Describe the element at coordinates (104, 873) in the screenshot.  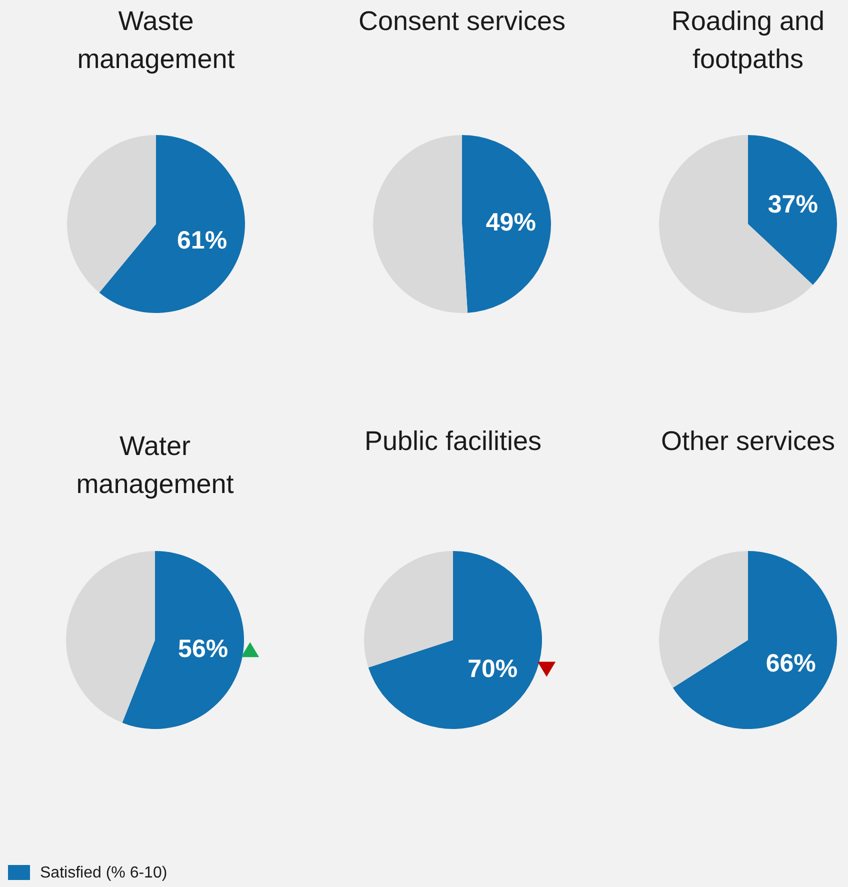
I see `legend-label: Satisfied (% 6-10)` at that location.